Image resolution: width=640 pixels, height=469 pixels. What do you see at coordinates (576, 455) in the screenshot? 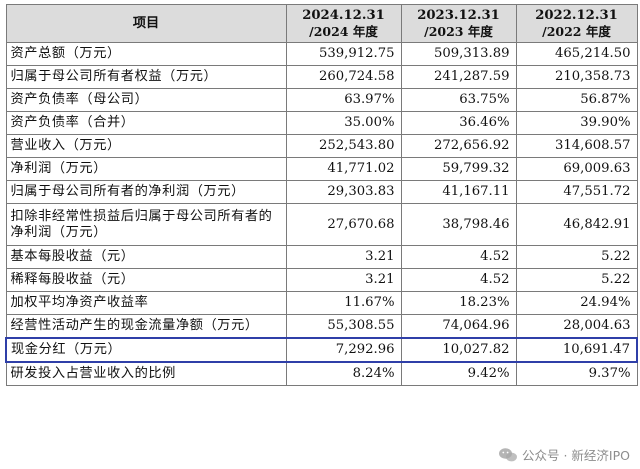
I see `watermark-text: 公众号 · 新经济IPO` at bounding box center [576, 455].